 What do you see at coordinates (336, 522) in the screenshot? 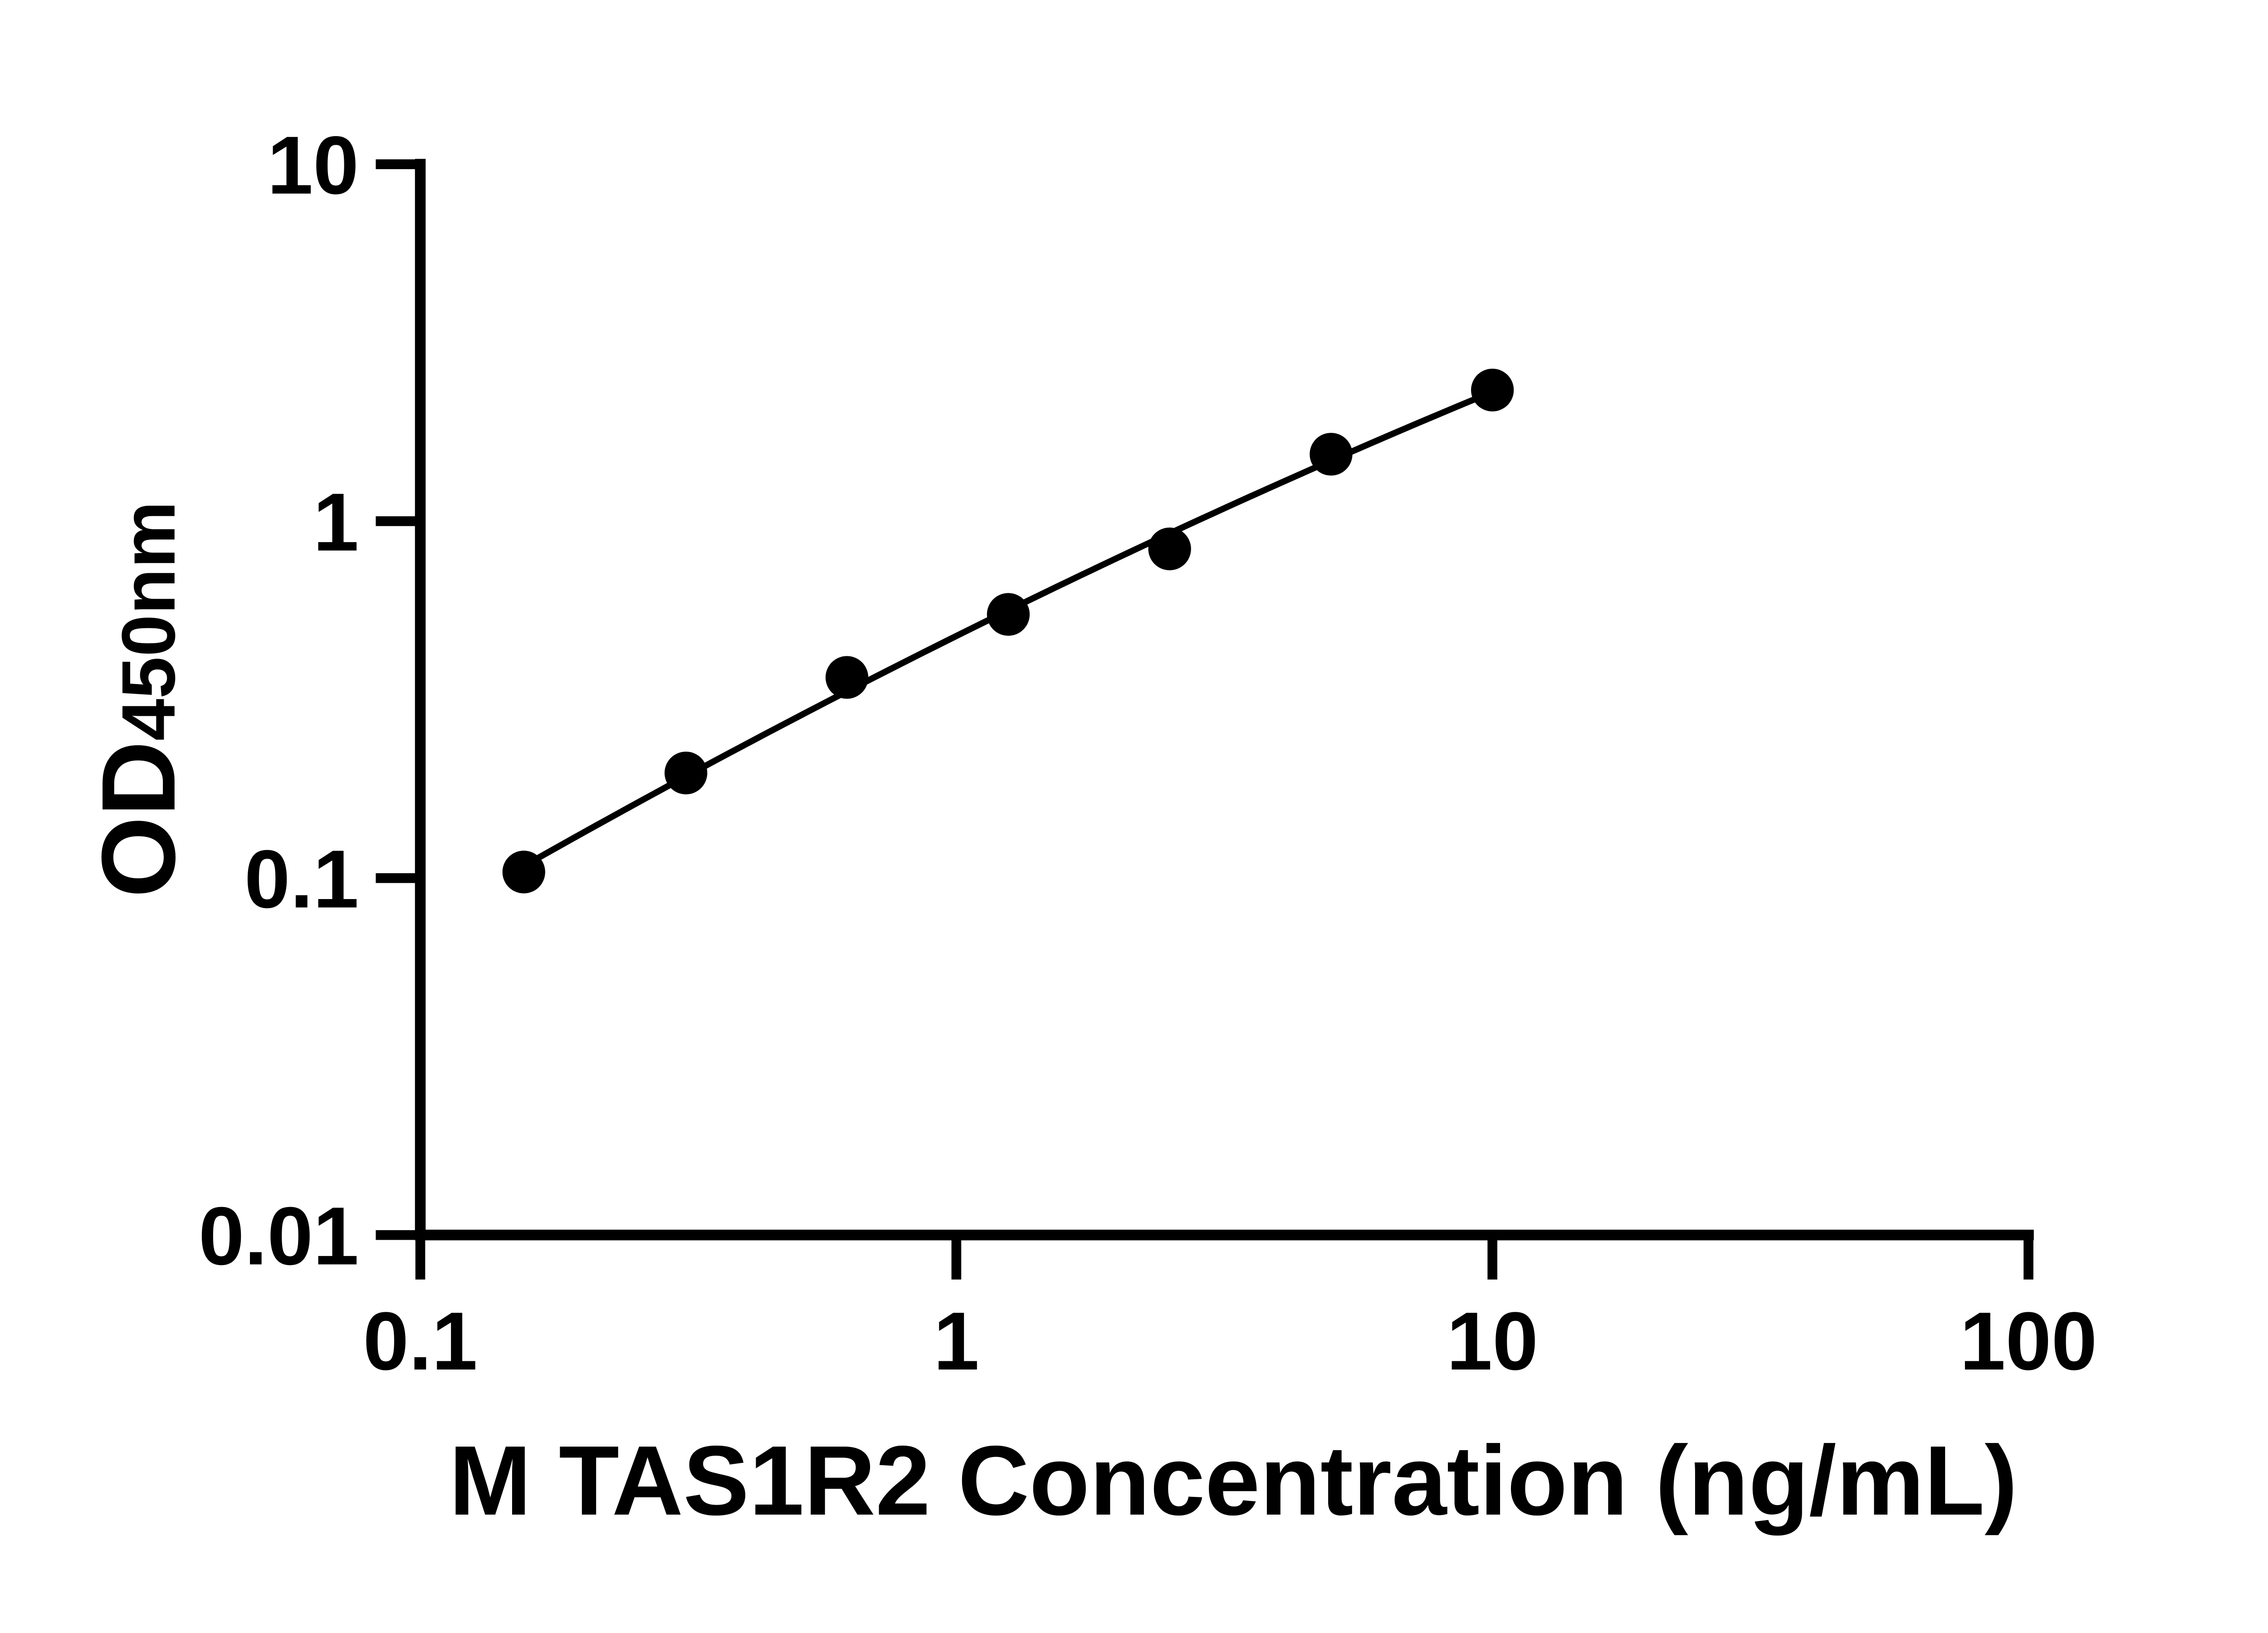
I see `y-tick-label: 1` at bounding box center [336, 522].